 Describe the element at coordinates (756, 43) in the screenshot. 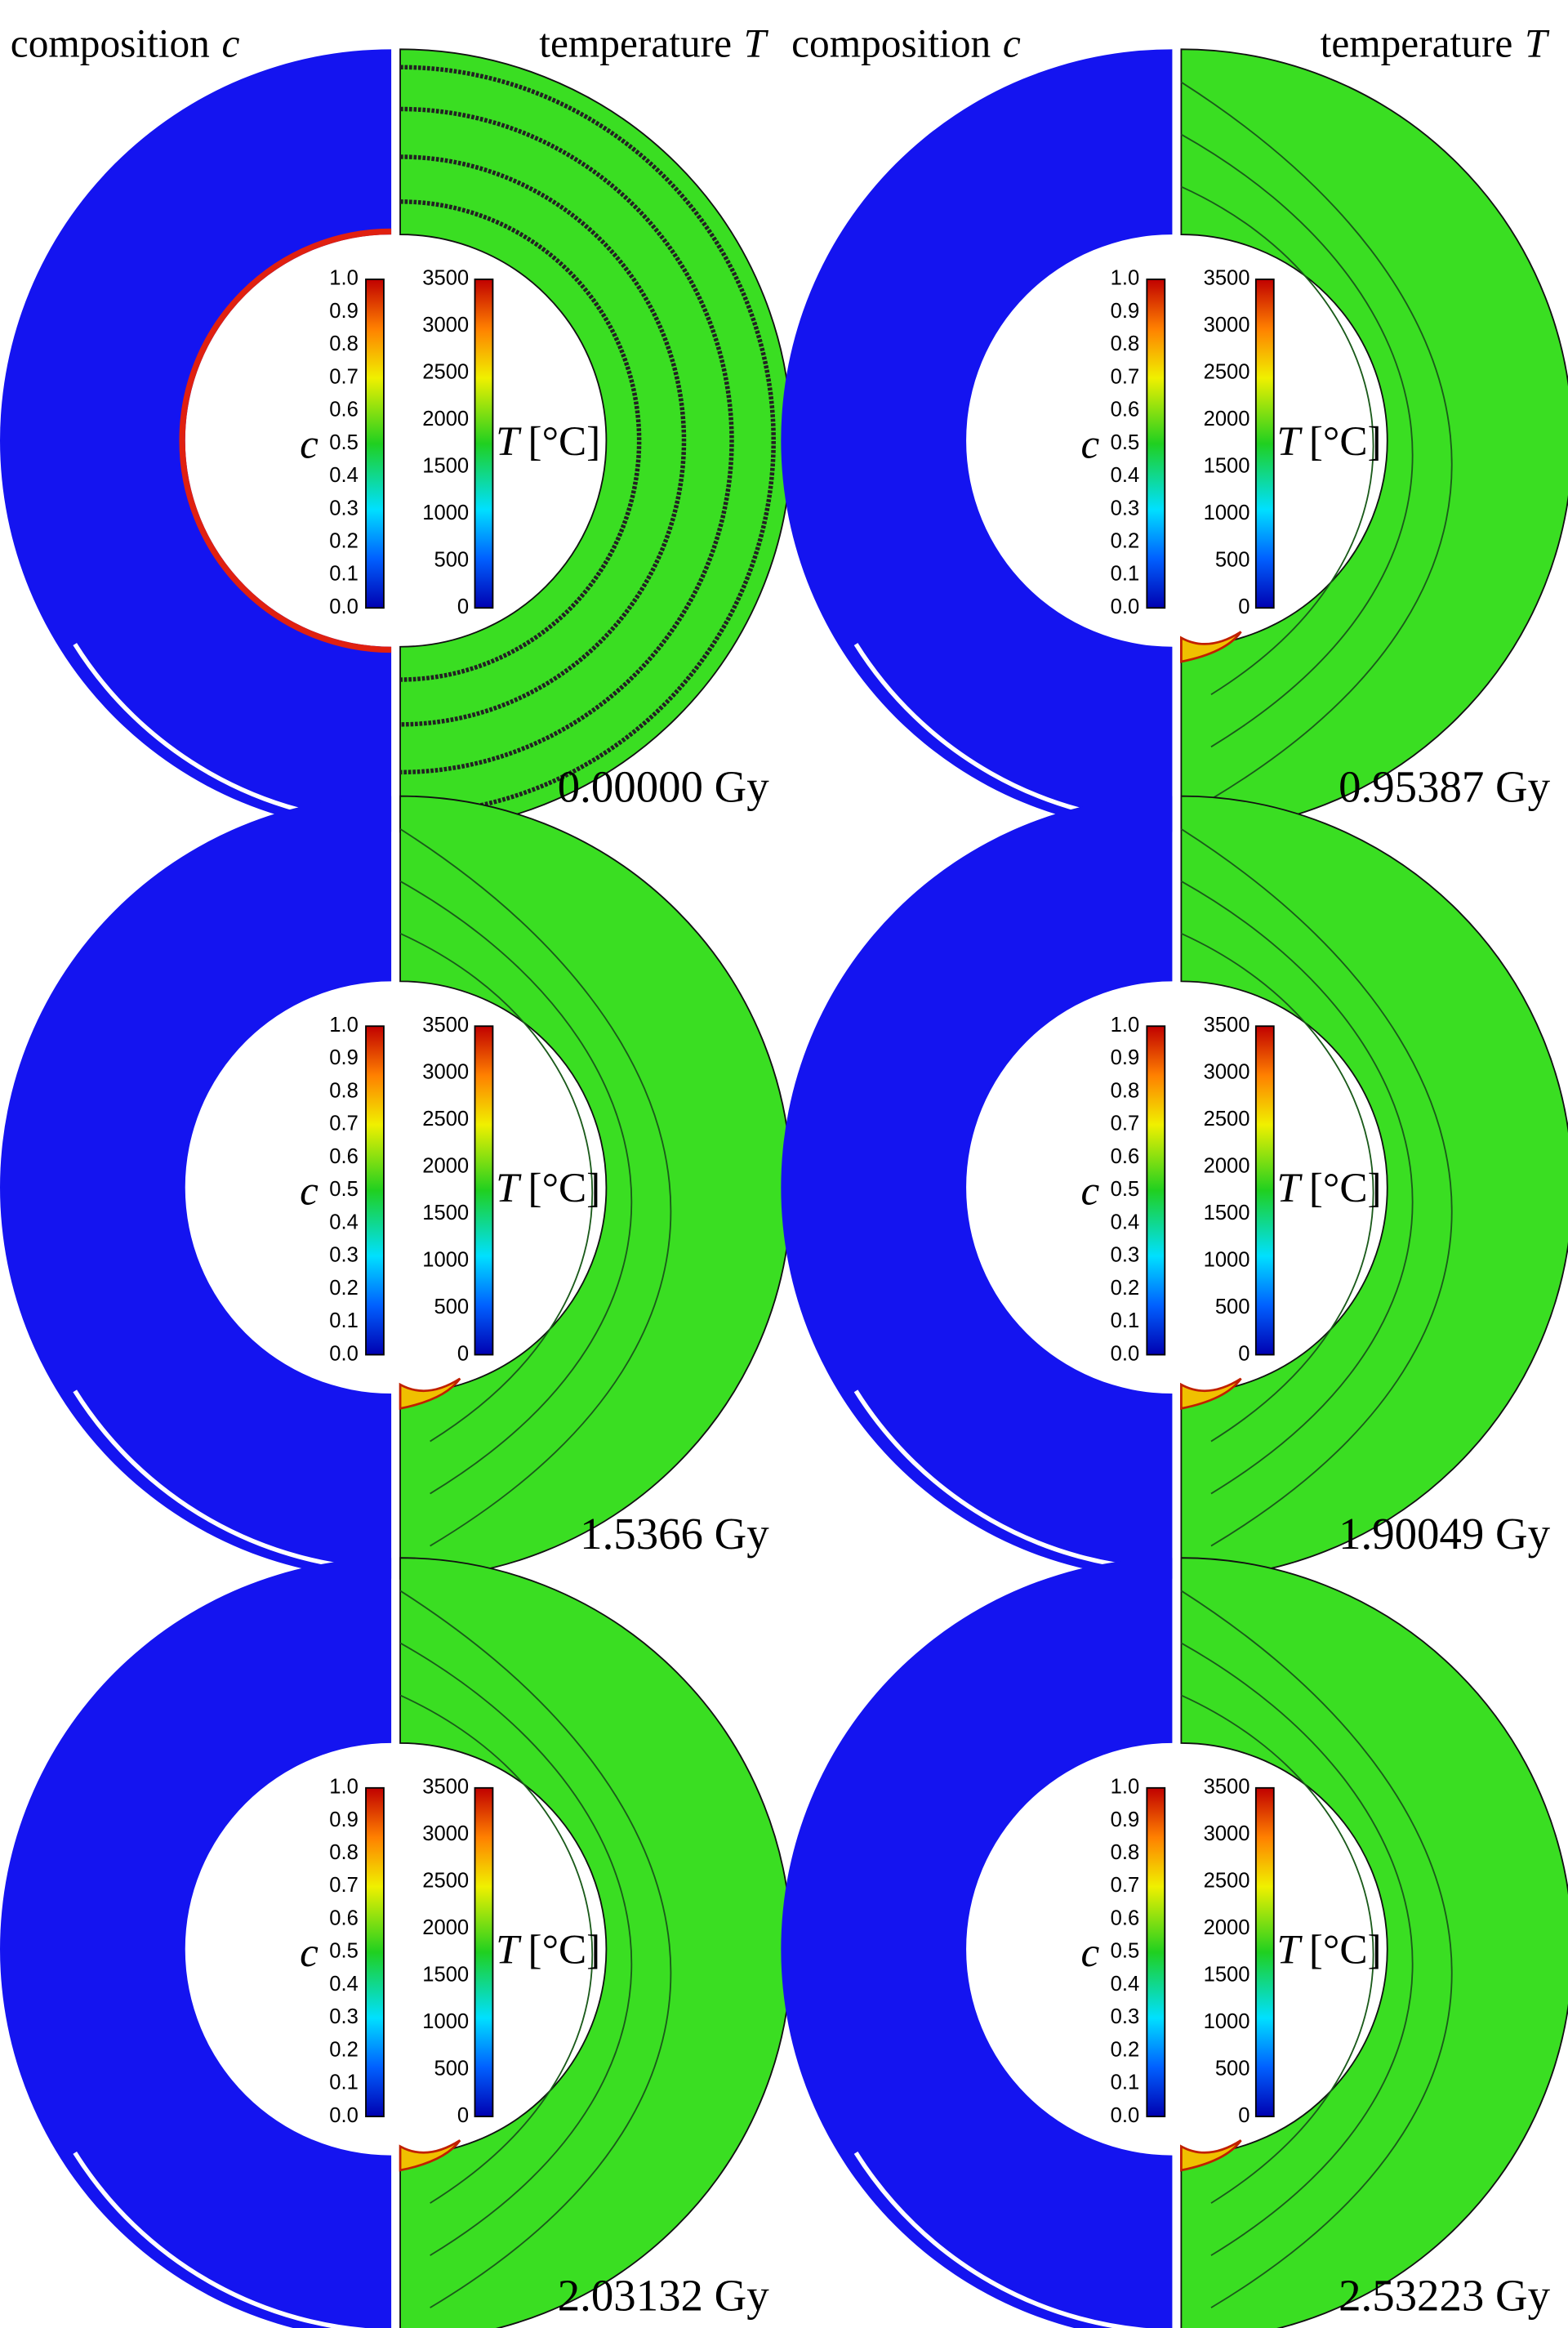

I see `header-symbol: T` at that location.